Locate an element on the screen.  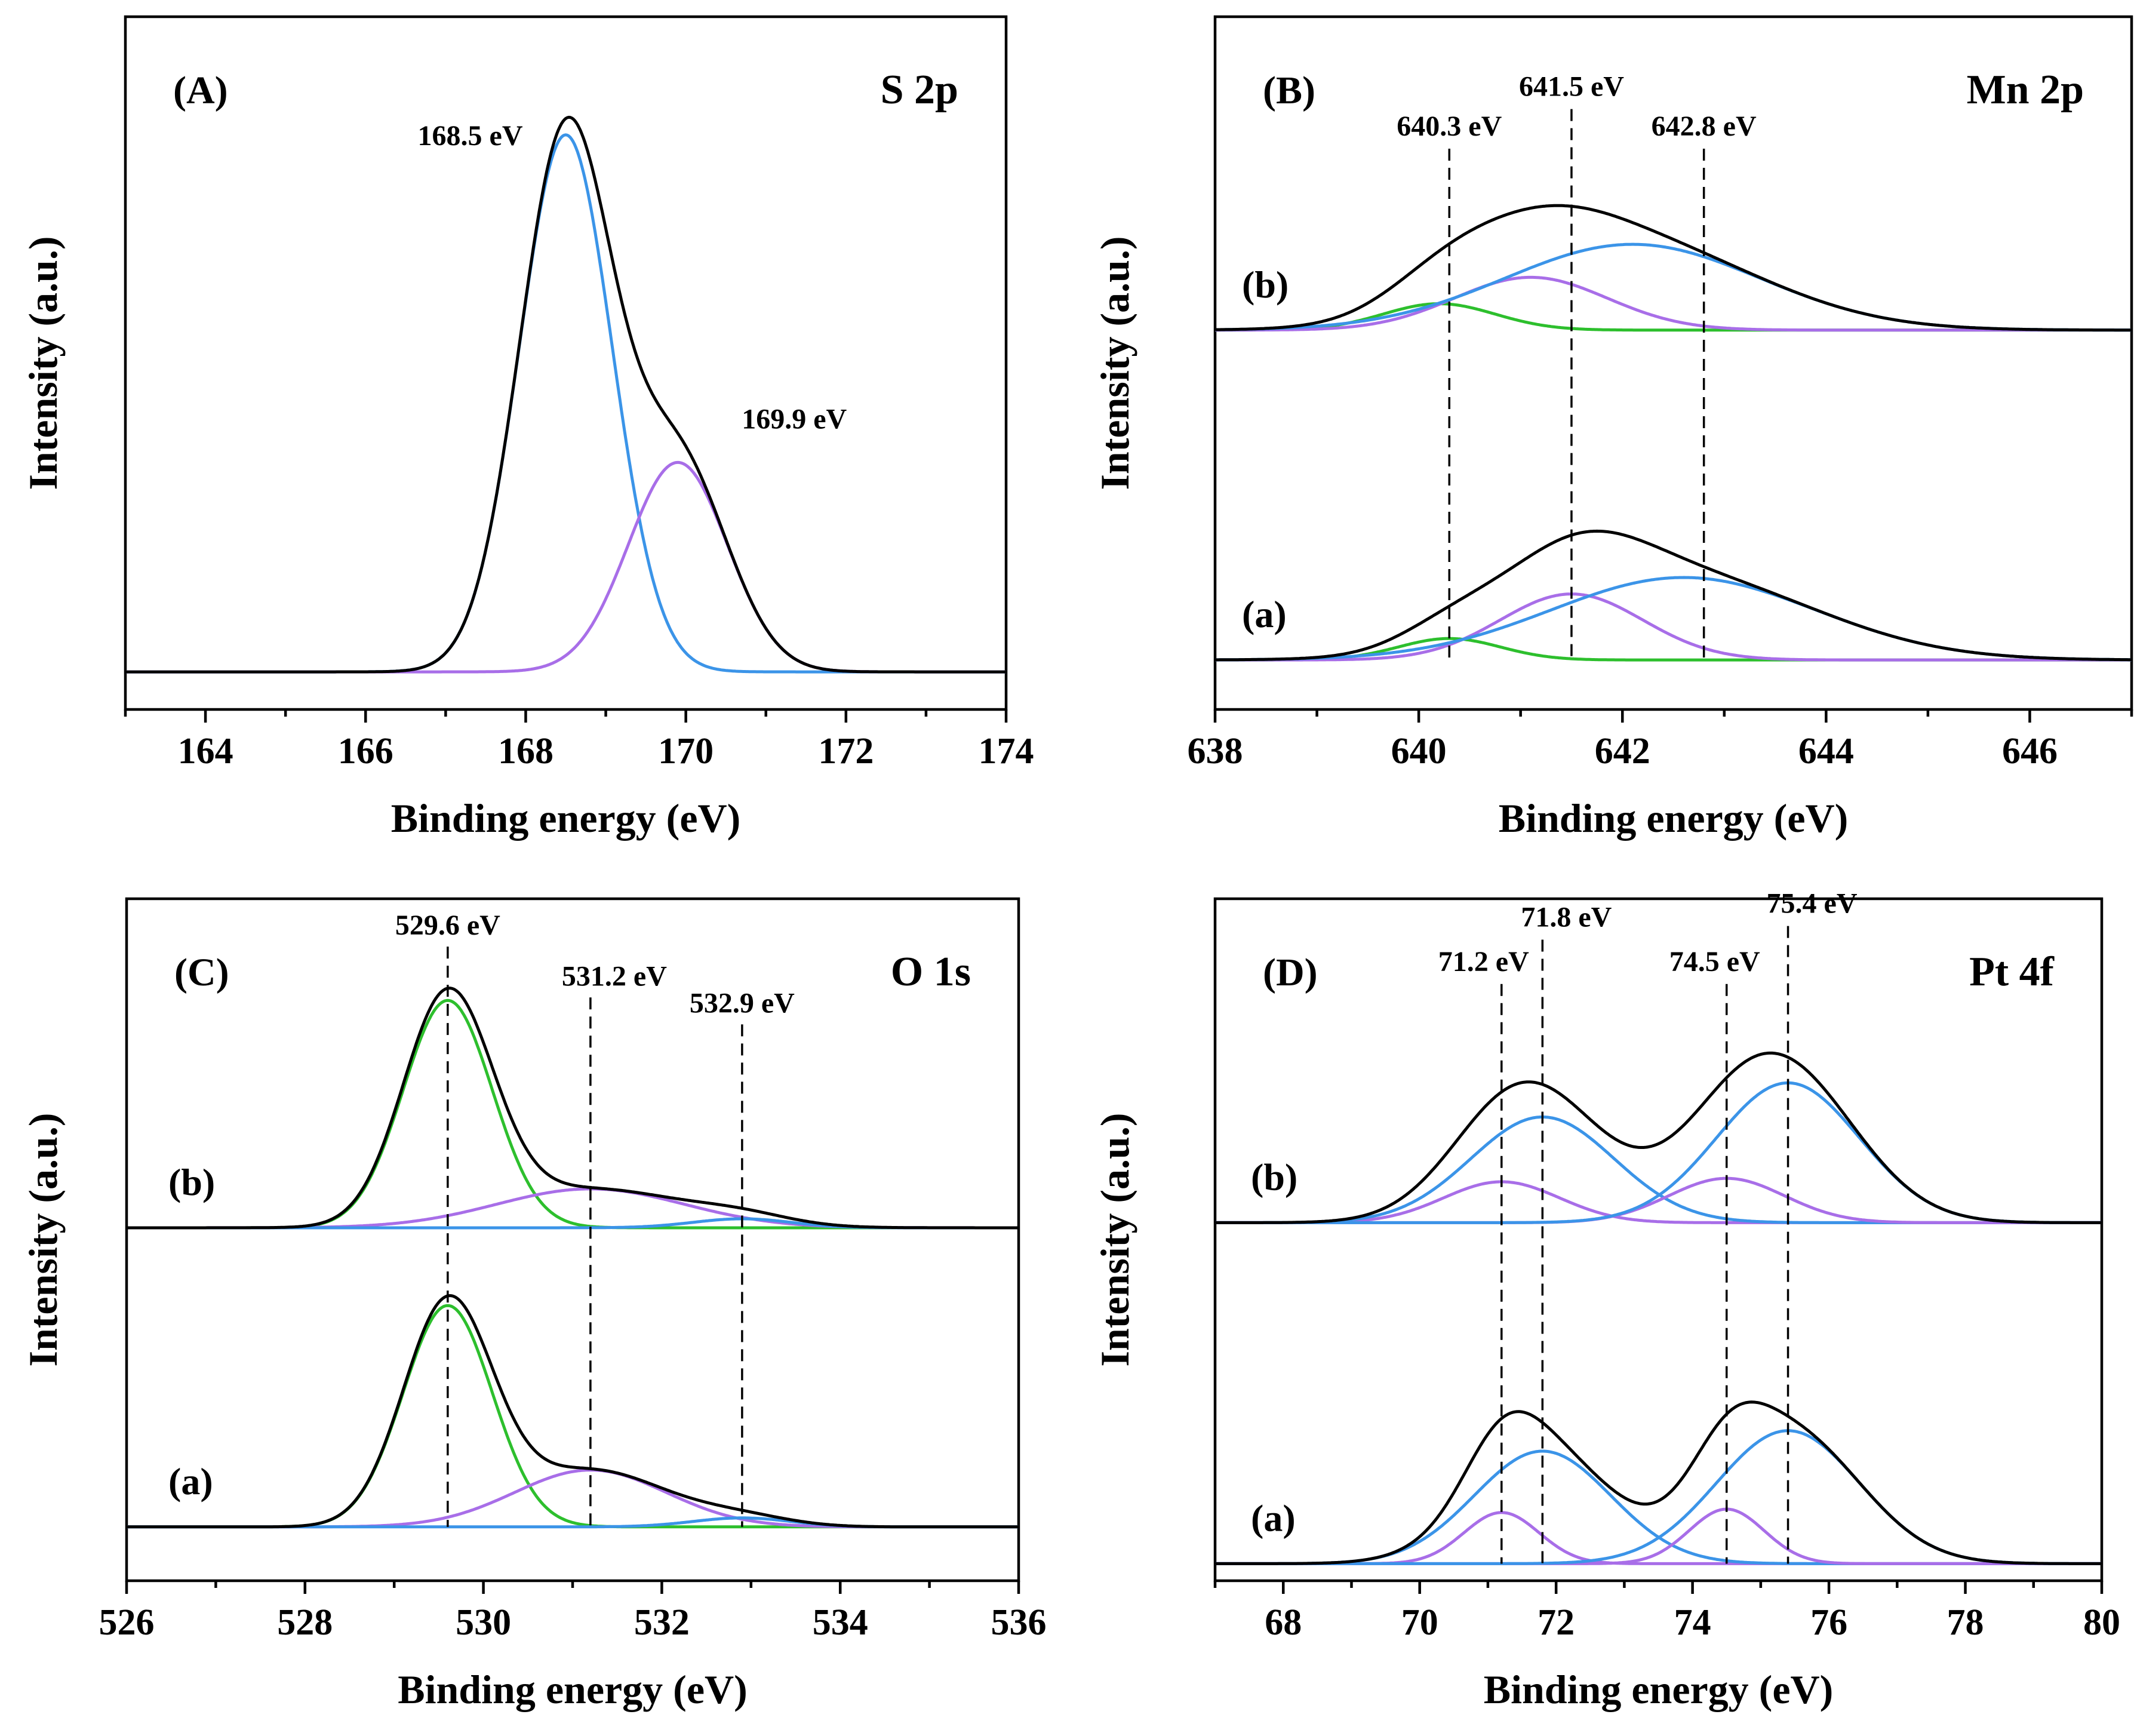
y-axis-title-d: Intensity (a.u.) is located at coordinates (1114, 1239).